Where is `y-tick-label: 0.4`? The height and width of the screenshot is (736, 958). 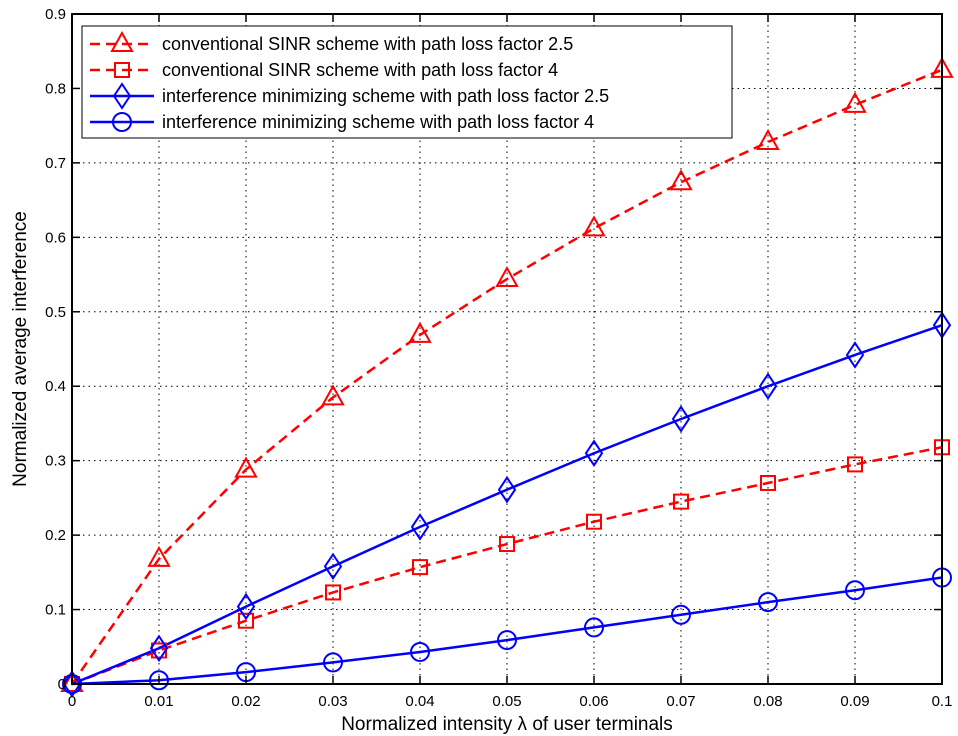 y-tick-label: 0.4 is located at coordinates (55, 386).